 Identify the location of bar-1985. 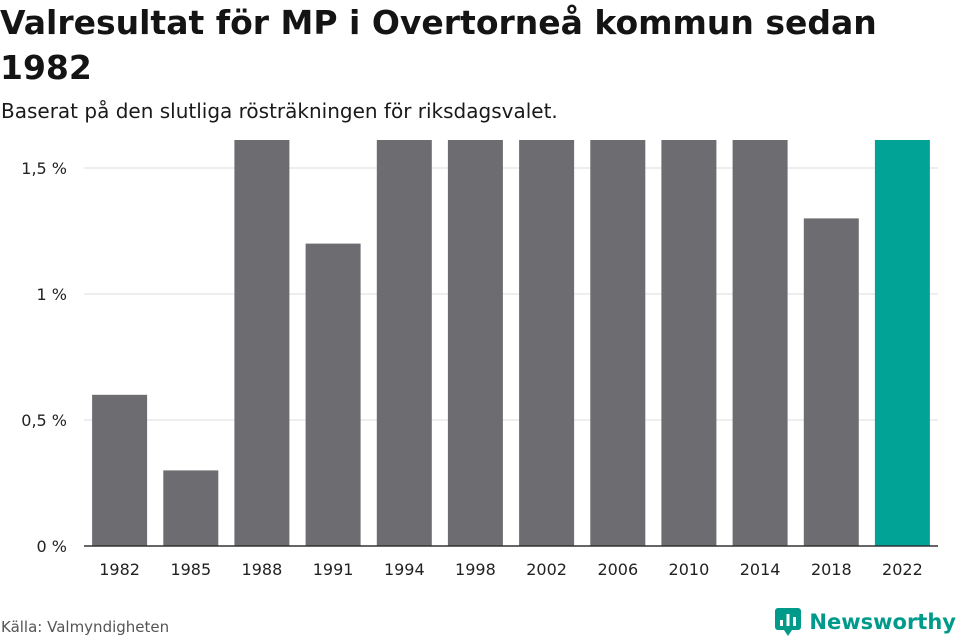
(191, 508).